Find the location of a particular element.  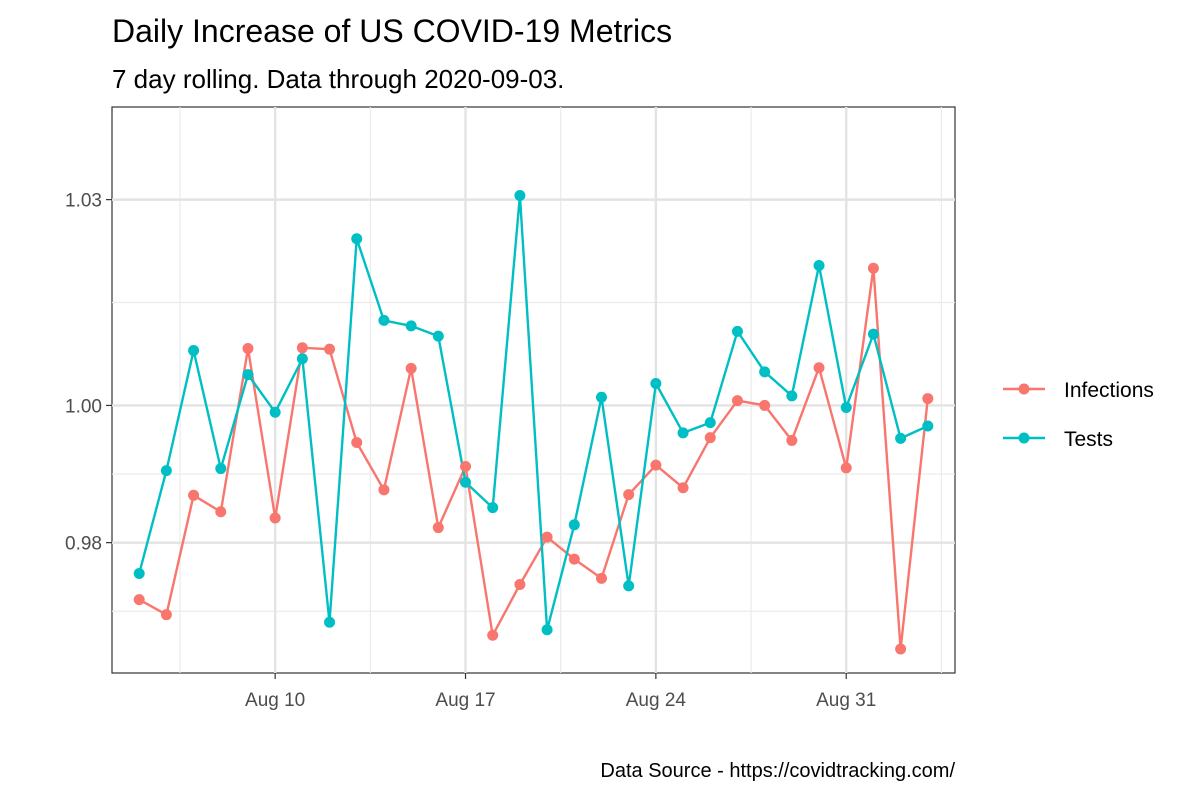

chart-caption: Data Source - https://covidtracking.com/ is located at coordinates (777, 771).